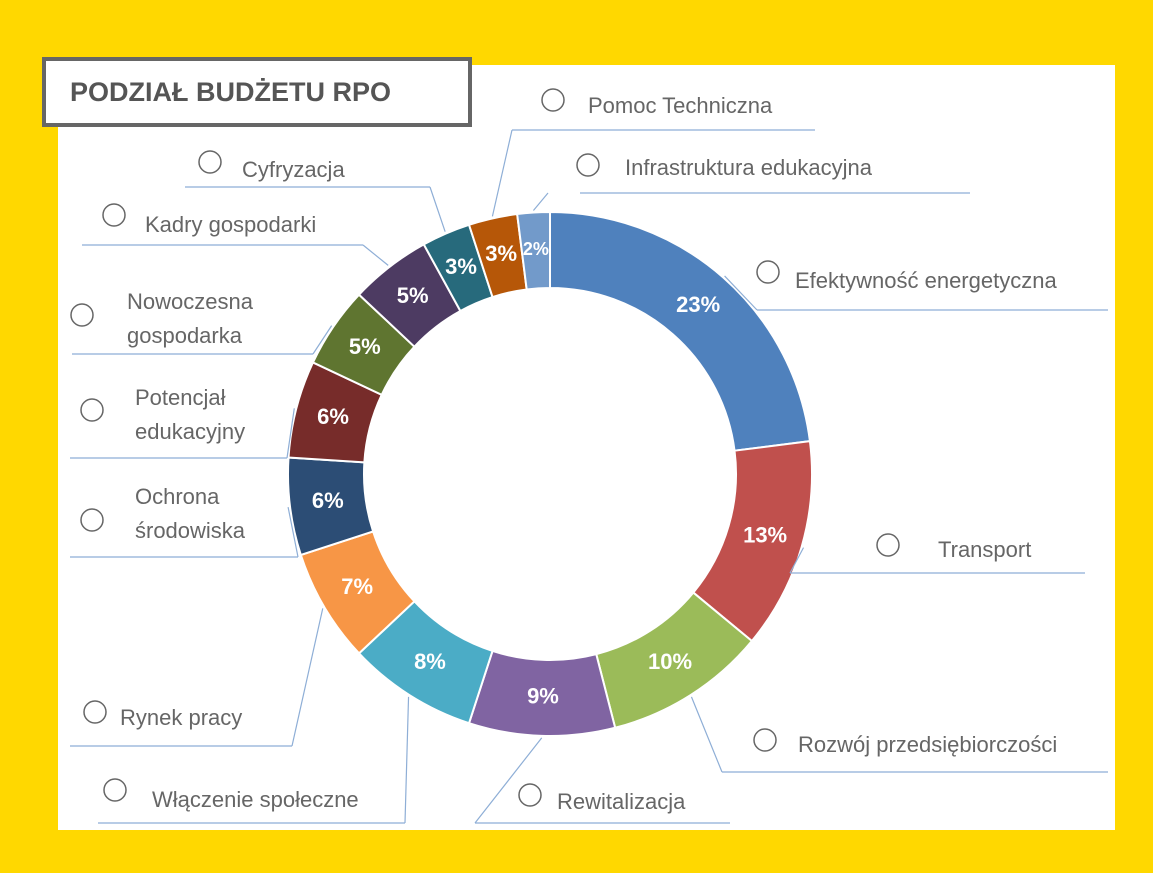 The width and height of the screenshot is (1153, 873). What do you see at coordinates (430, 661) in the screenshot?
I see `value-label: 8%` at bounding box center [430, 661].